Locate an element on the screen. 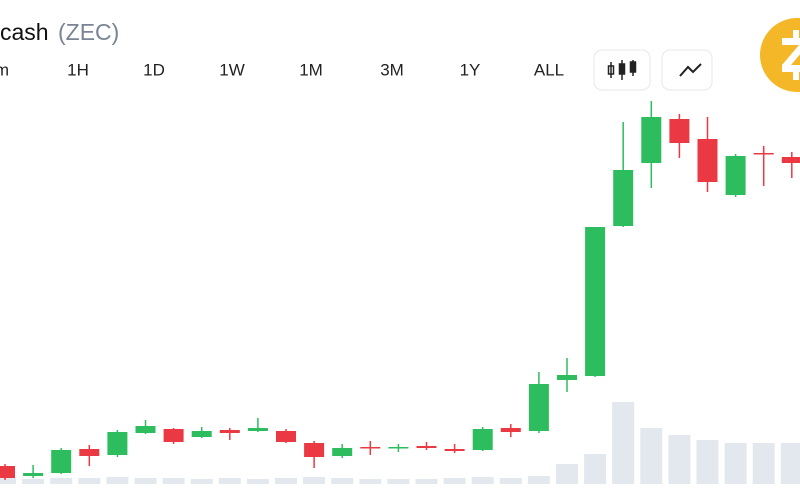  line-icon is located at coordinates (690, 70).